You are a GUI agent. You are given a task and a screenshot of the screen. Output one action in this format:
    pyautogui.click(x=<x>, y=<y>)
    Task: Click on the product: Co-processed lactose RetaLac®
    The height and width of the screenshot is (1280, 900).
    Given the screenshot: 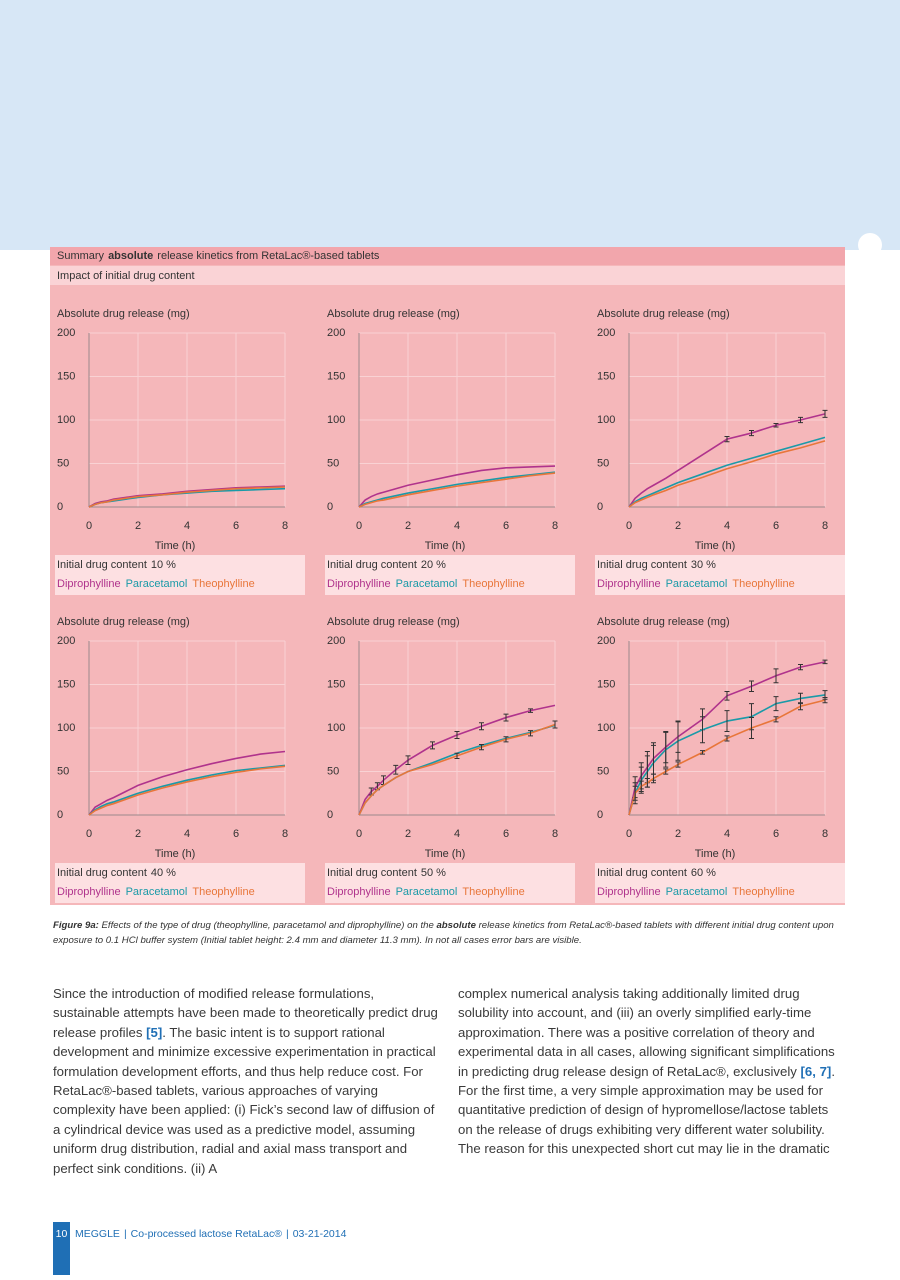 What is the action you would take?
    pyautogui.click(x=206, y=1234)
    